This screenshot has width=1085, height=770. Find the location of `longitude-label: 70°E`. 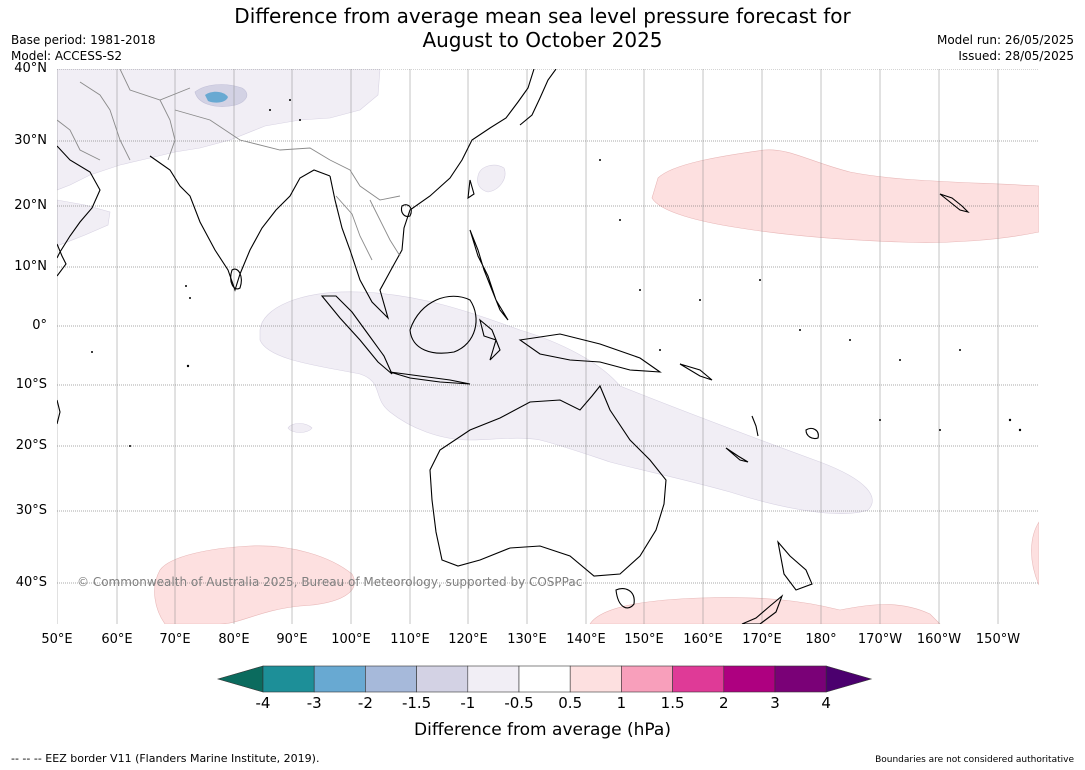

longitude-label: 70°E is located at coordinates (175, 639).